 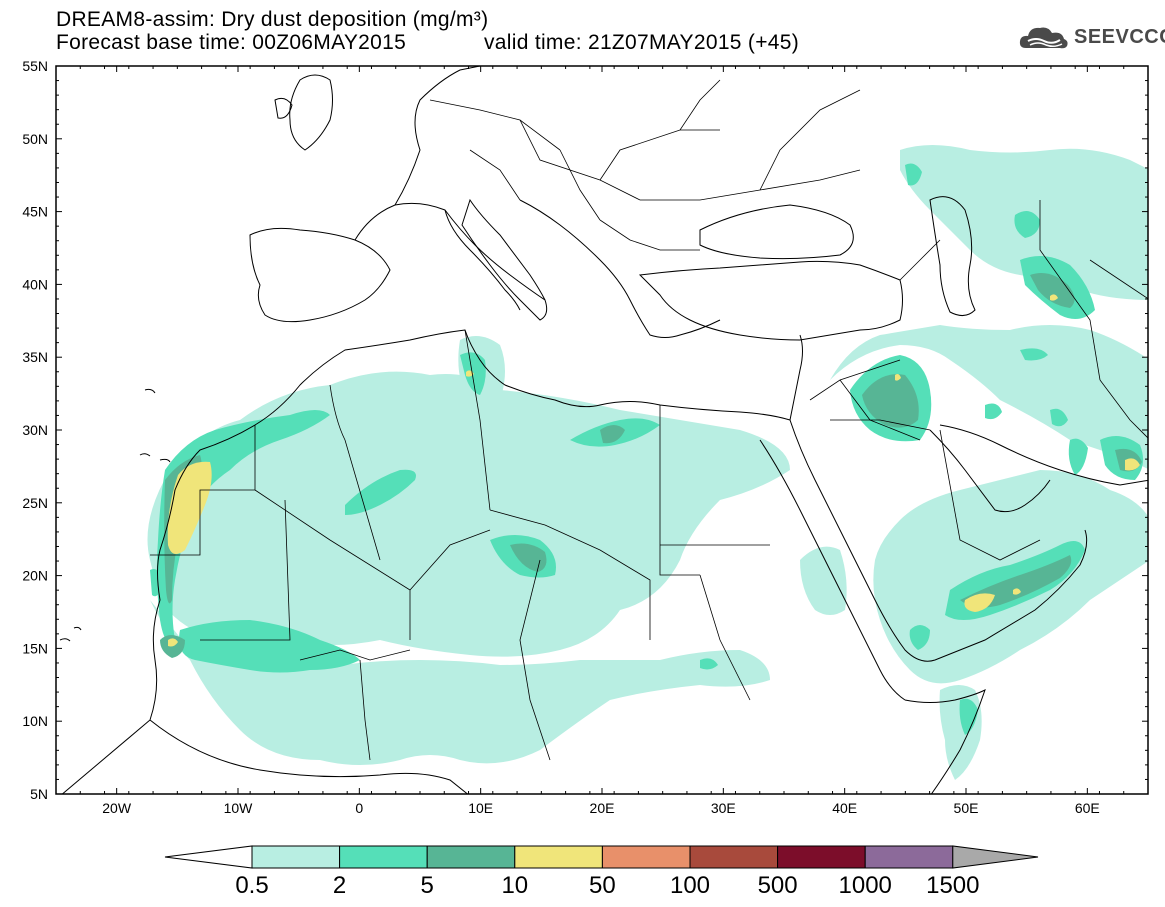 I want to click on lon-label: 10E, so click(x=480, y=808).